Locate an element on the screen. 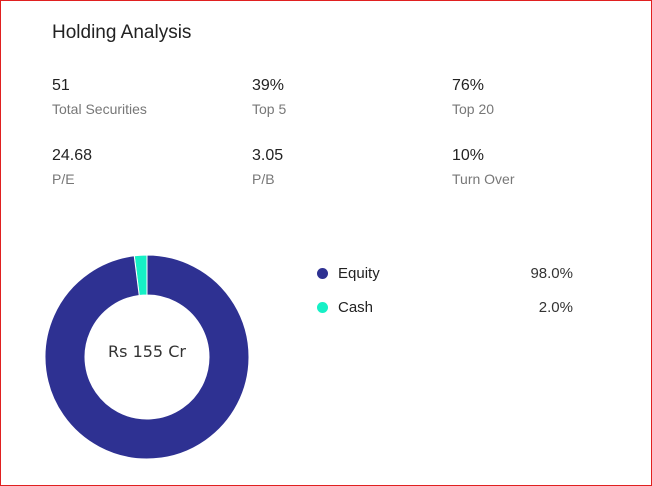 This screenshot has width=652, height=486. stat-turnover: 10% Turn Over is located at coordinates (483, 167).